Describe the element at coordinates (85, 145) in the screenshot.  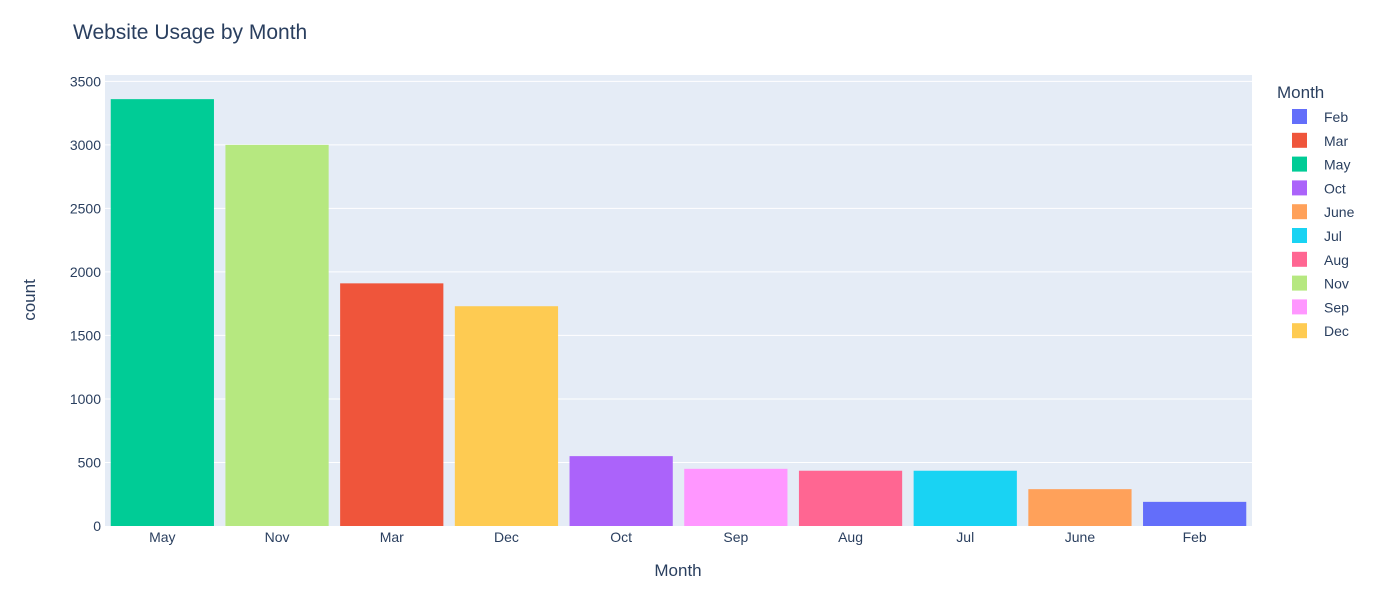
I see `y-tick-label: 3000` at that location.